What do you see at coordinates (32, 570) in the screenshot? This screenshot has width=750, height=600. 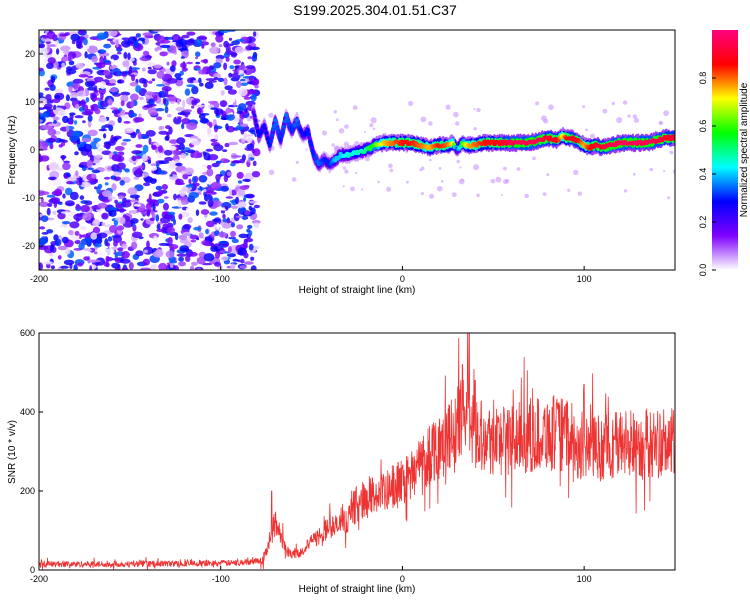 I see `y-tick-label: 0` at bounding box center [32, 570].